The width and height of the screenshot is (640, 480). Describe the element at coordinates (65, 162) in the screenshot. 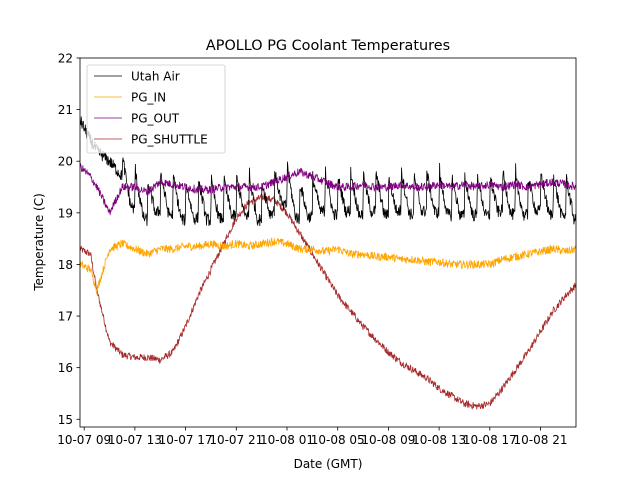

I see `y-tick-label: 20` at that location.